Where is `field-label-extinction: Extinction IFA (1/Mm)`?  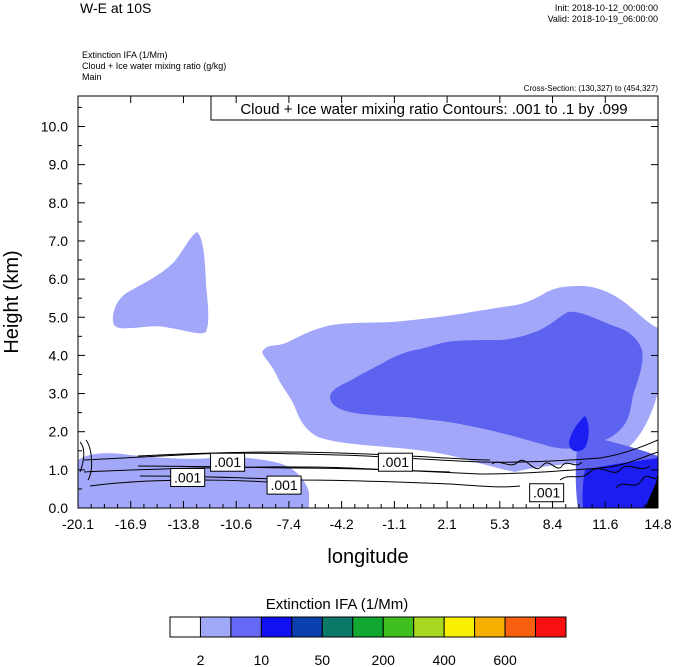
field-label-extinction: Extinction IFA (1/Mm) is located at coordinates (125, 55).